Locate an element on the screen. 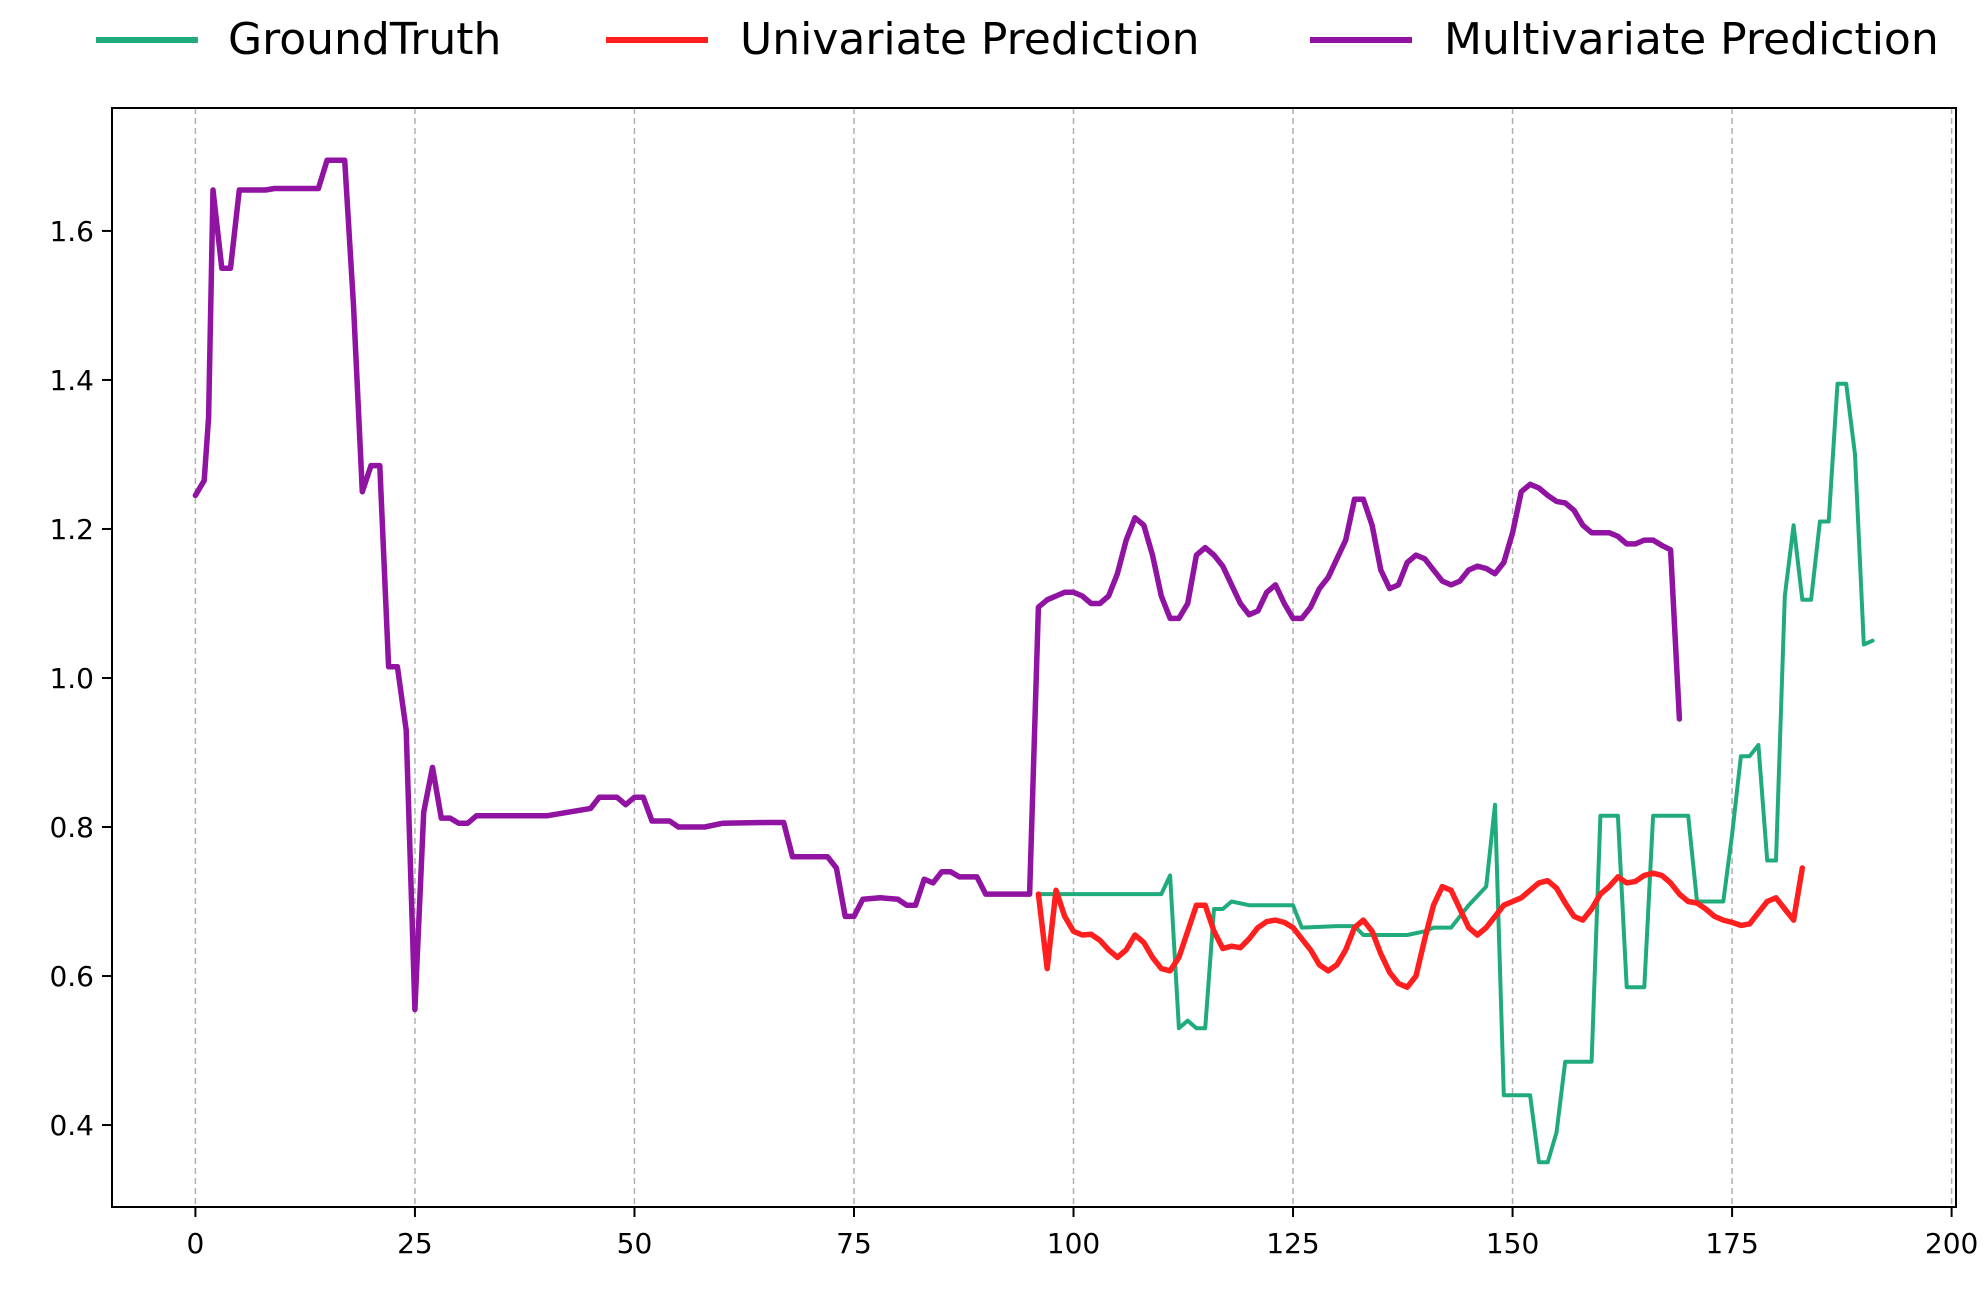  x-tick-label: 75 is located at coordinates (854, 1243).